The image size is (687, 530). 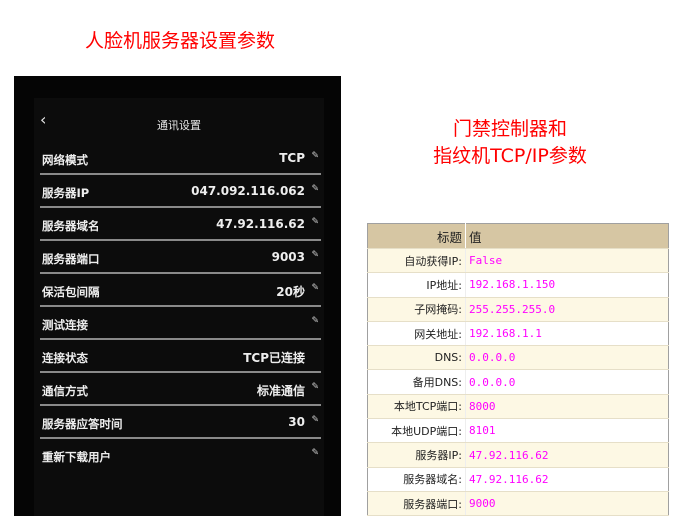 What do you see at coordinates (71, 259) in the screenshot?
I see `setting-label: 服务器端口` at bounding box center [71, 259].